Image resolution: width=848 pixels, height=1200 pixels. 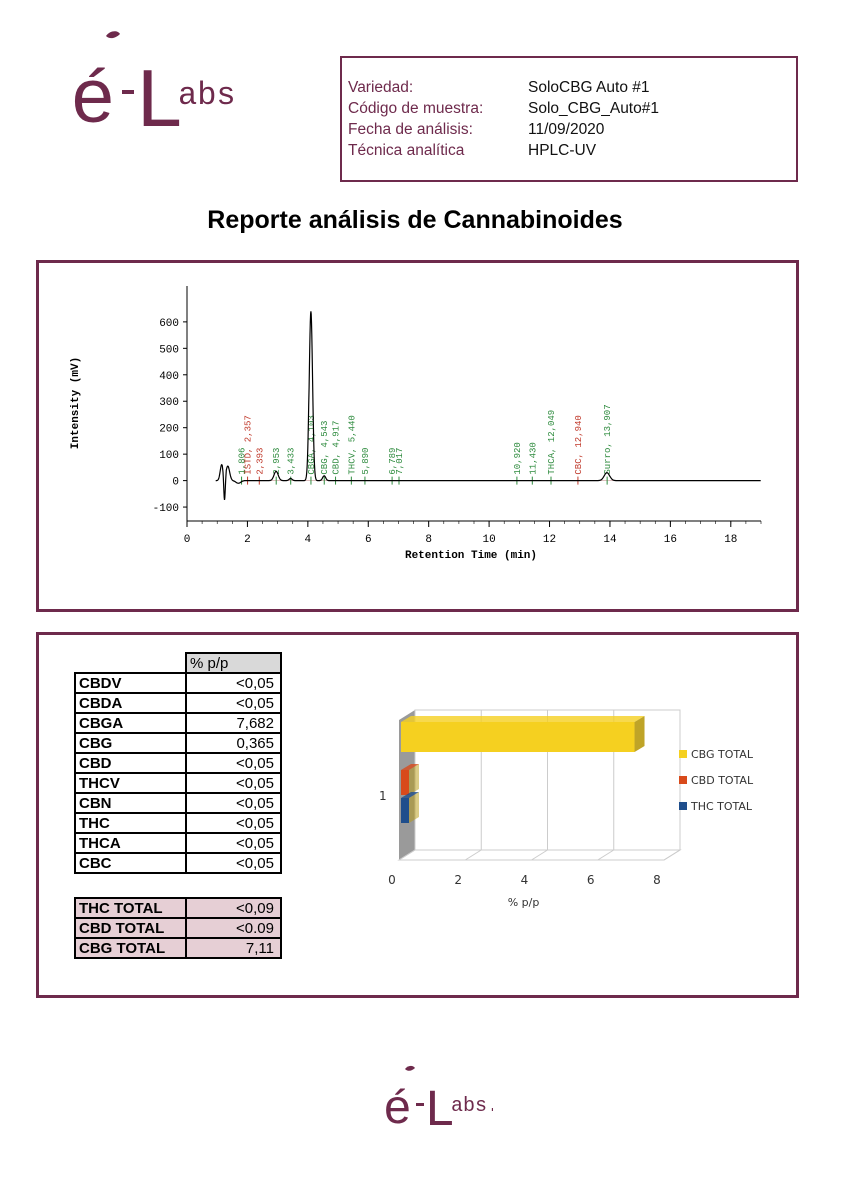 I want to click on compound-name: THCA, so click(x=130, y=843).